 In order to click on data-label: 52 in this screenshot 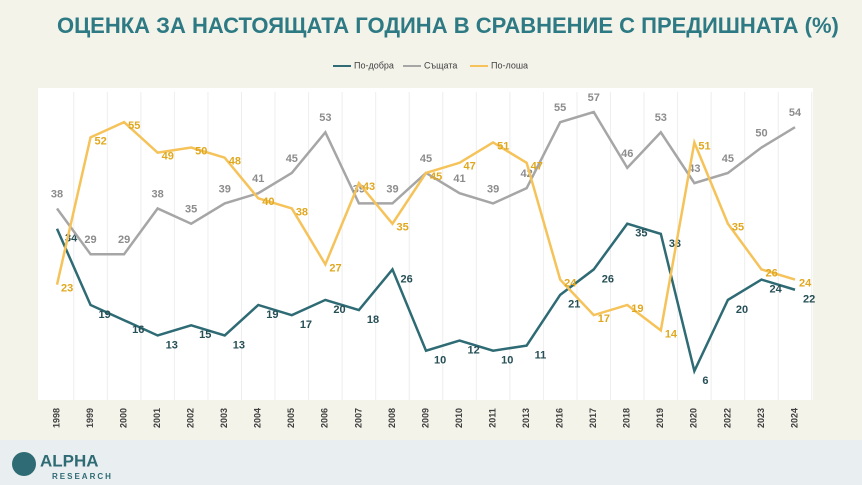, I will do `click(101, 141)`.